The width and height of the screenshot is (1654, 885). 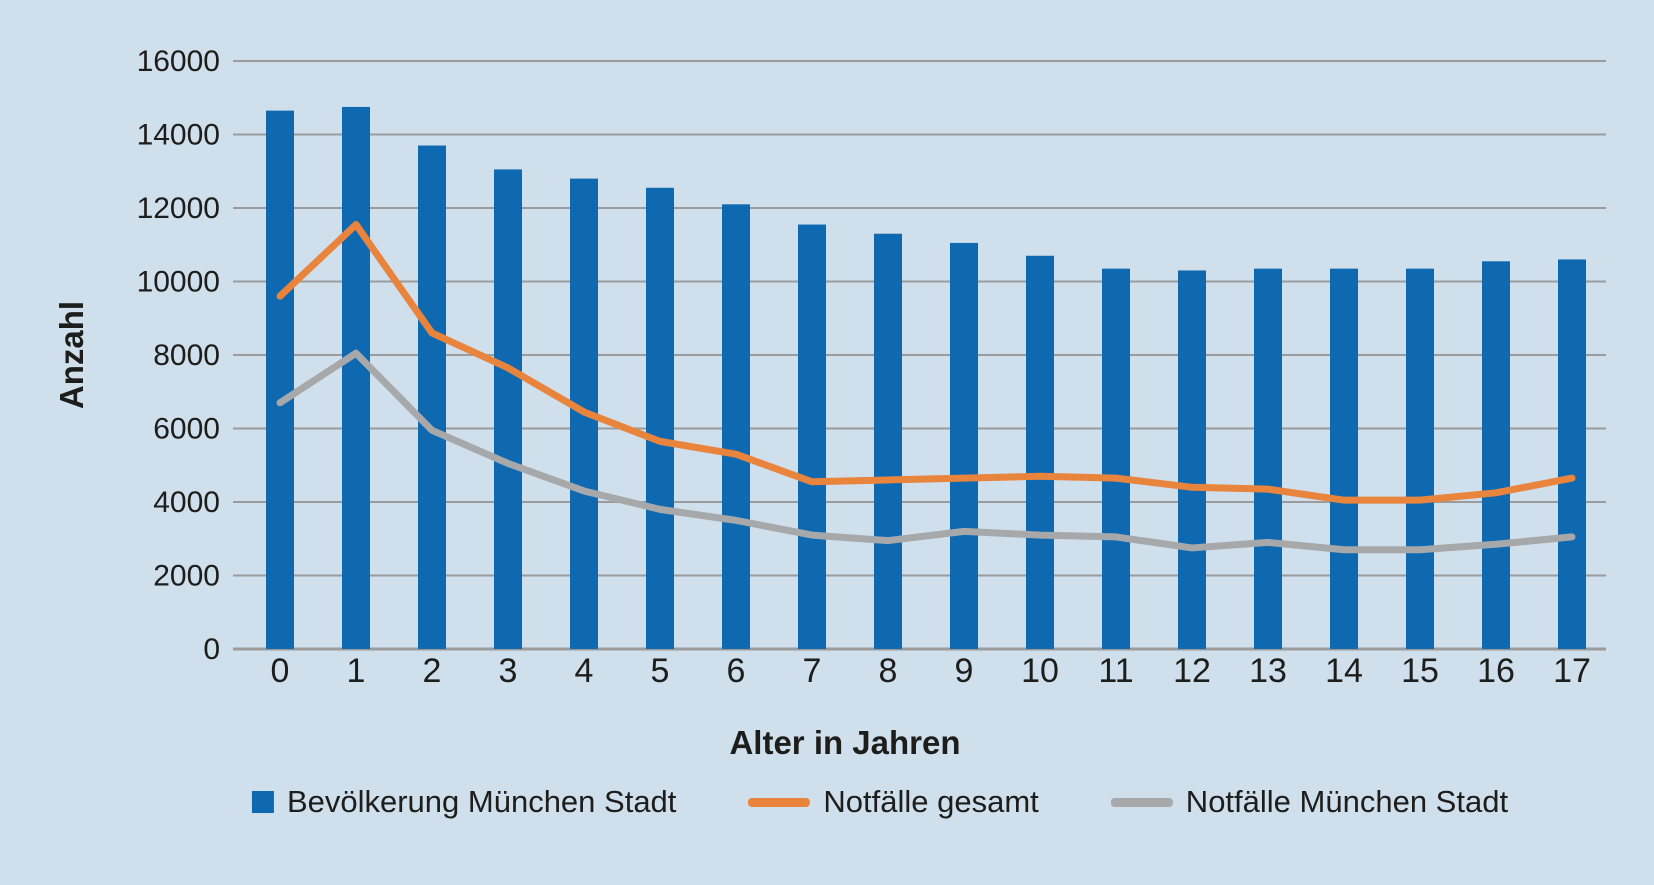 I want to click on x-tick-label: 2, so click(x=432, y=671).